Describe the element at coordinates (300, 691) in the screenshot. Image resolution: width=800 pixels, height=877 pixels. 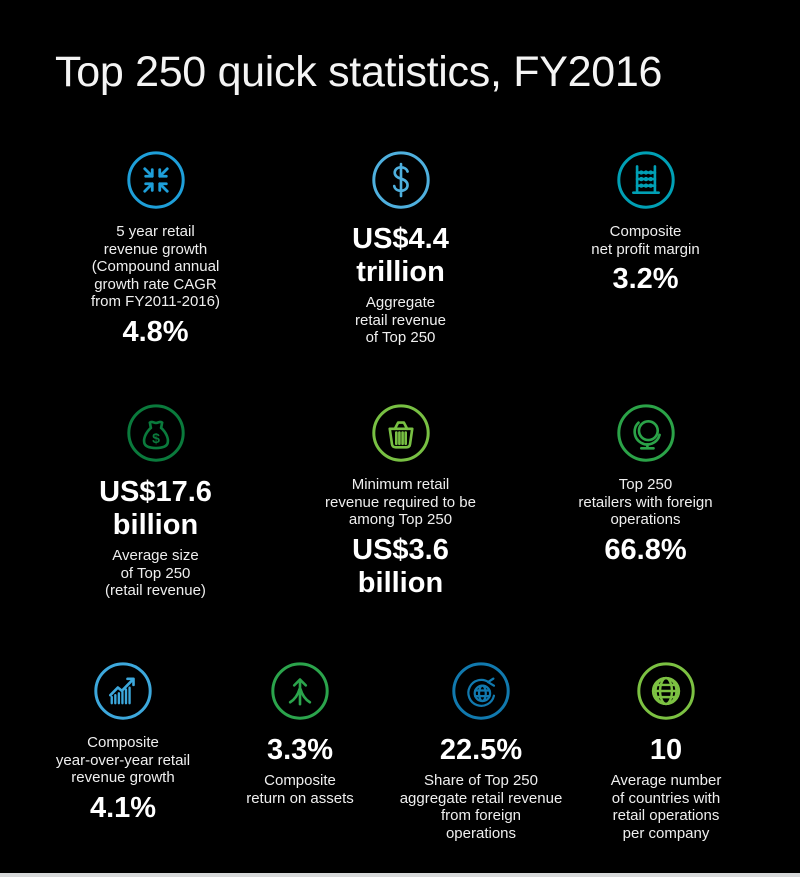
I see `branch-arrow-icon` at that location.